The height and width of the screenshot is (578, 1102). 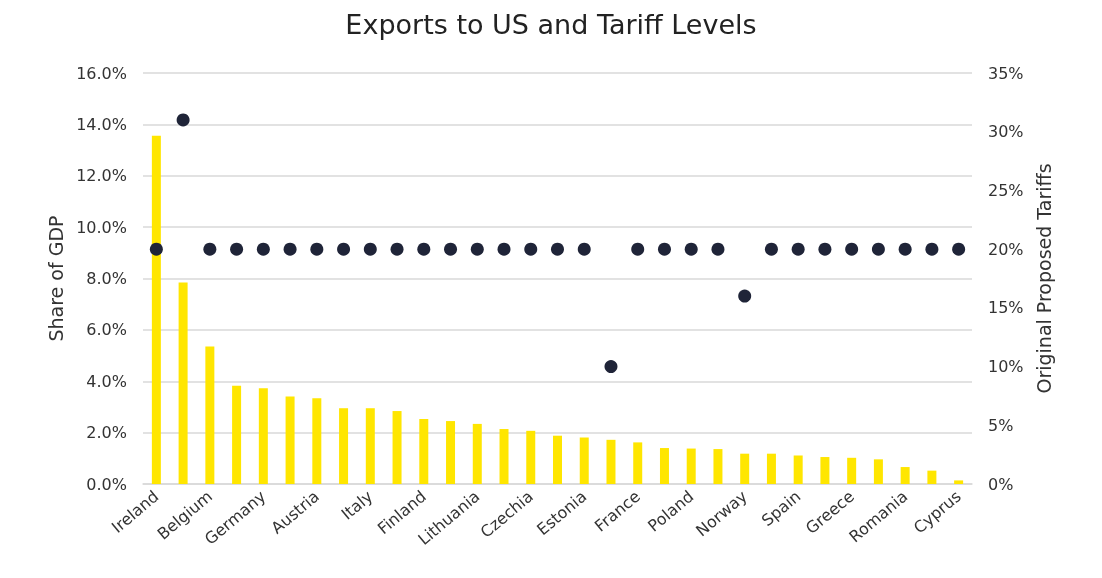 I want to click on y-tick-label: 6.0%, so click(x=106, y=330).